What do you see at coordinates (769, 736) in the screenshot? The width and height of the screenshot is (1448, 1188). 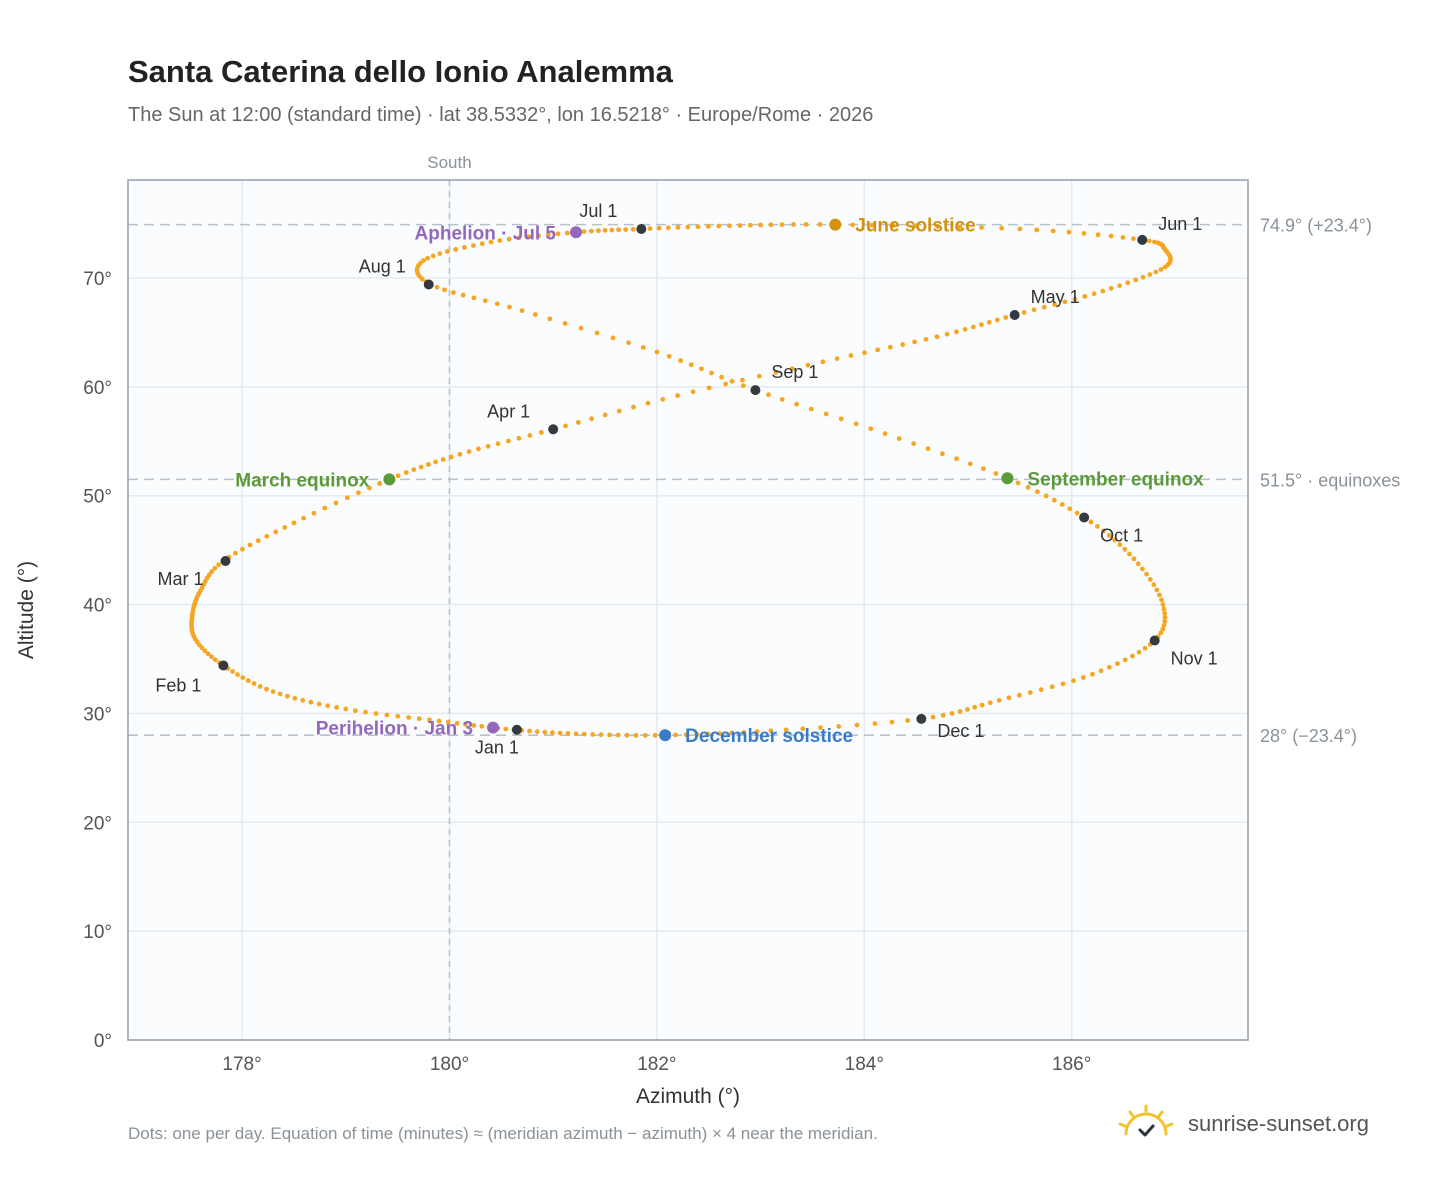 I see `event-label: December solstice` at bounding box center [769, 736].